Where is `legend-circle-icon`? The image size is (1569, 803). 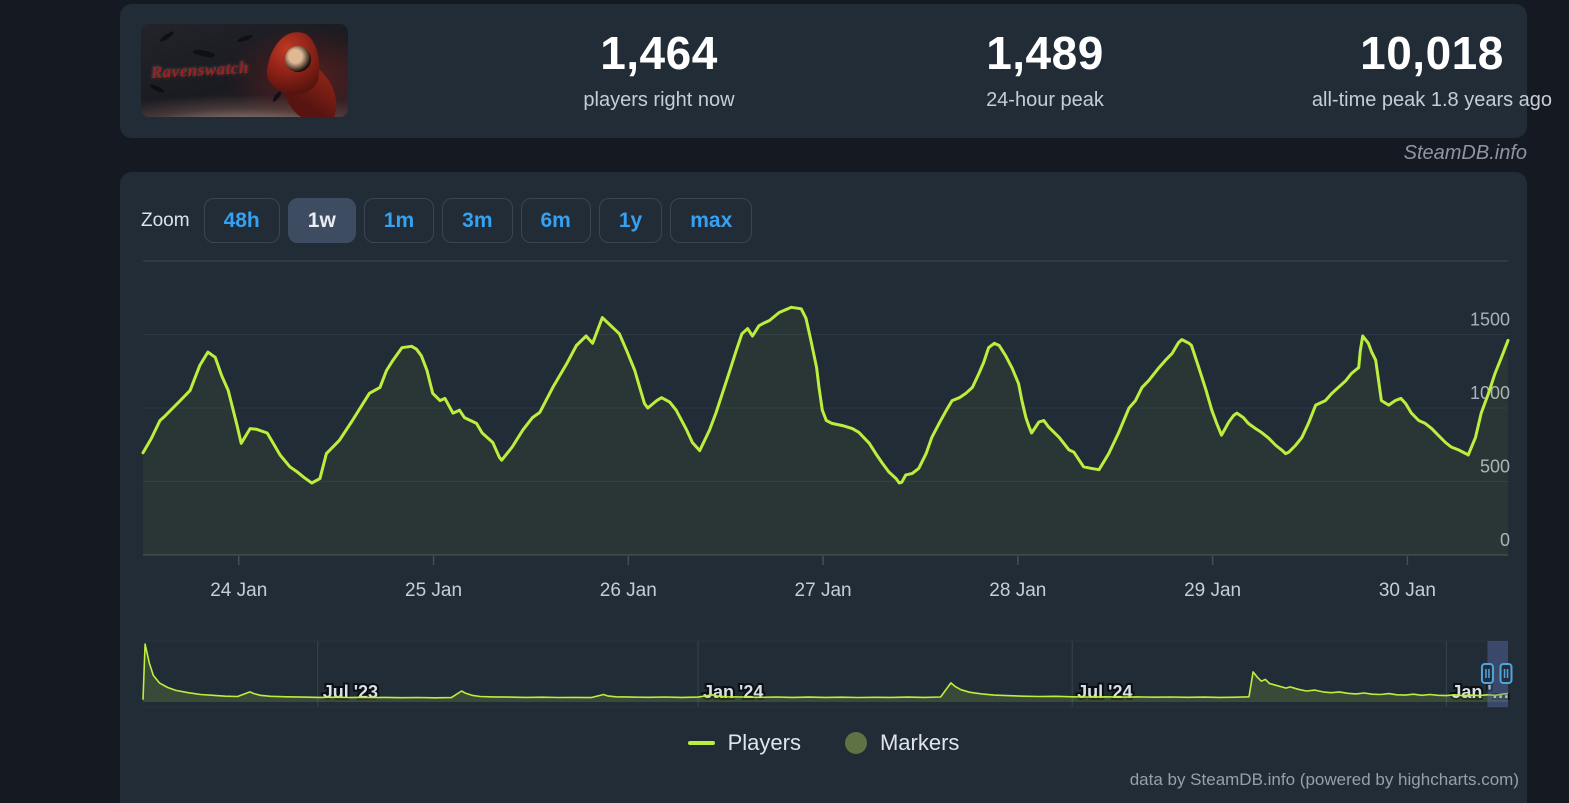 legend-circle-icon is located at coordinates (855, 743).